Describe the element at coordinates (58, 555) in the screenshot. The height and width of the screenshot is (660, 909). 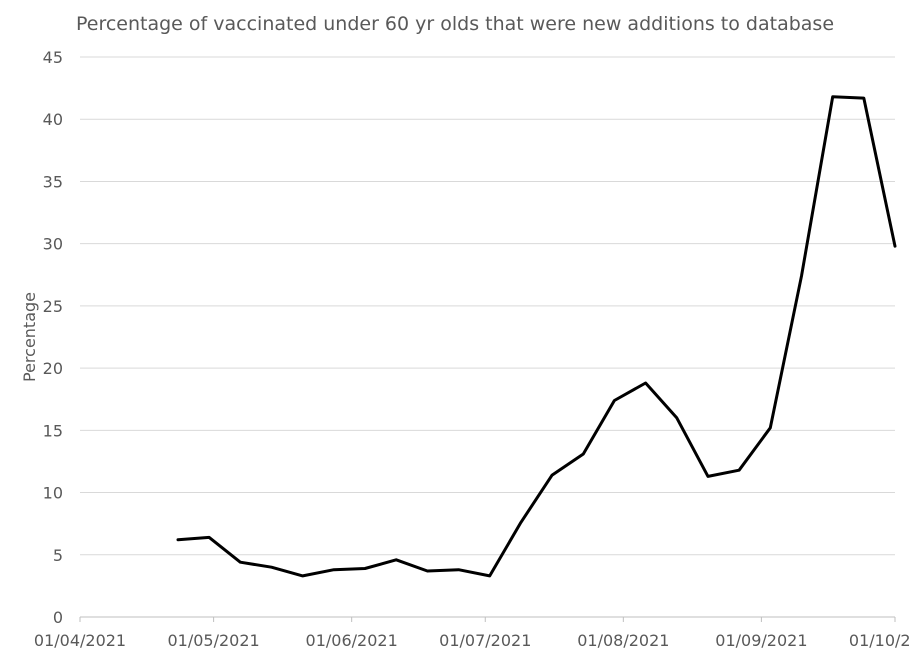
I see `y-tick-label: 5` at that location.